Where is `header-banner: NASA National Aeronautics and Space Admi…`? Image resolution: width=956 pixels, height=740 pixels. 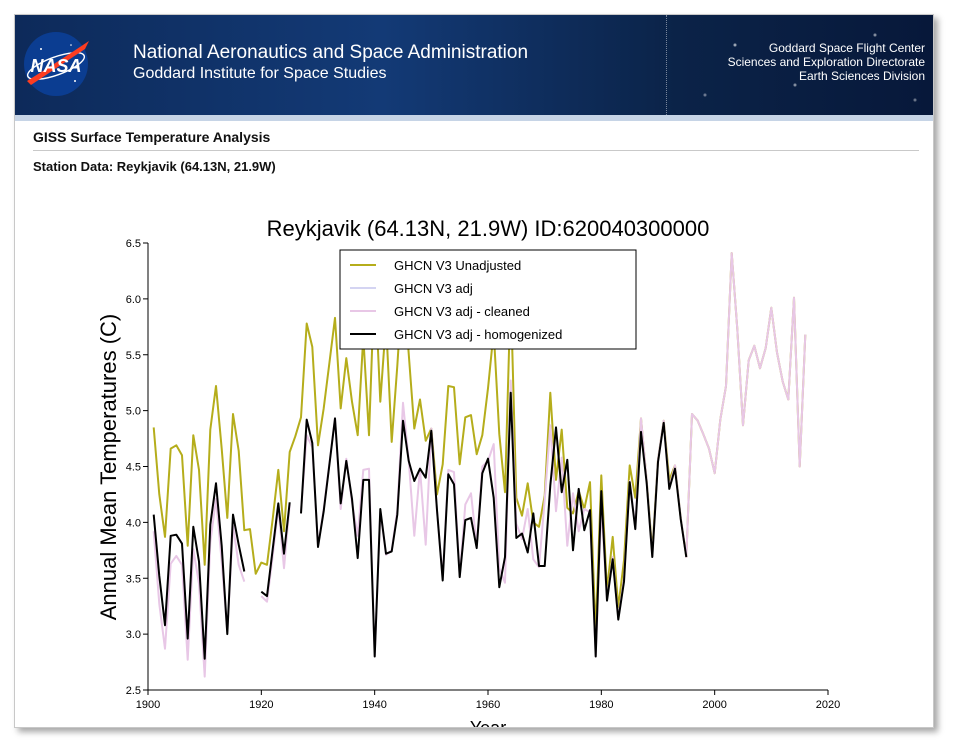
header-banner: NASA National Aeronautics and Space Admi… is located at coordinates (474, 65).